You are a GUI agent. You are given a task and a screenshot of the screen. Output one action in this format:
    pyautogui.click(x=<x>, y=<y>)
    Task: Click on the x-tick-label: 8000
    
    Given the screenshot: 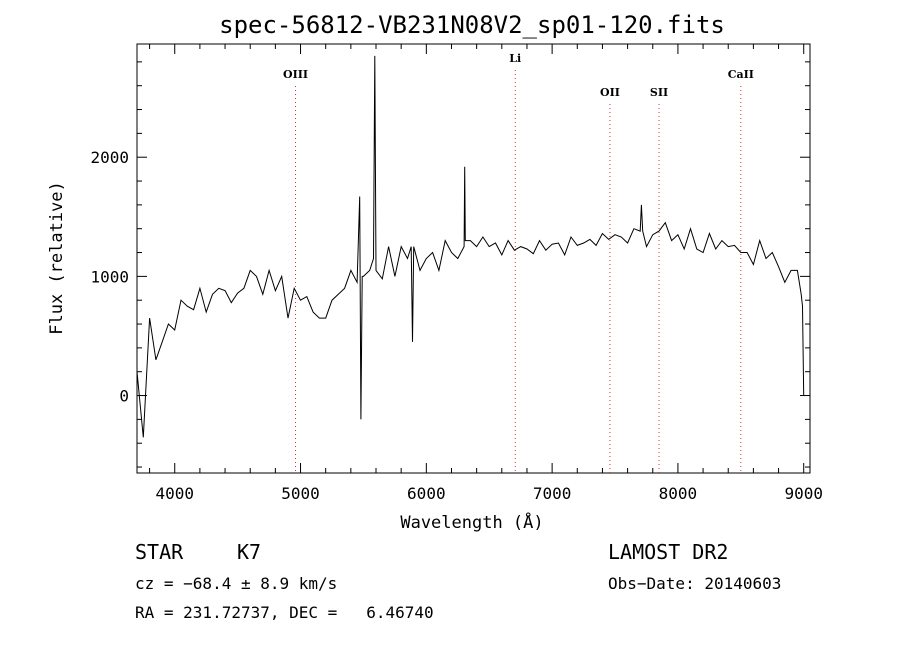 What is the action you would take?
    pyautogui.click(x=678, y=493)
    